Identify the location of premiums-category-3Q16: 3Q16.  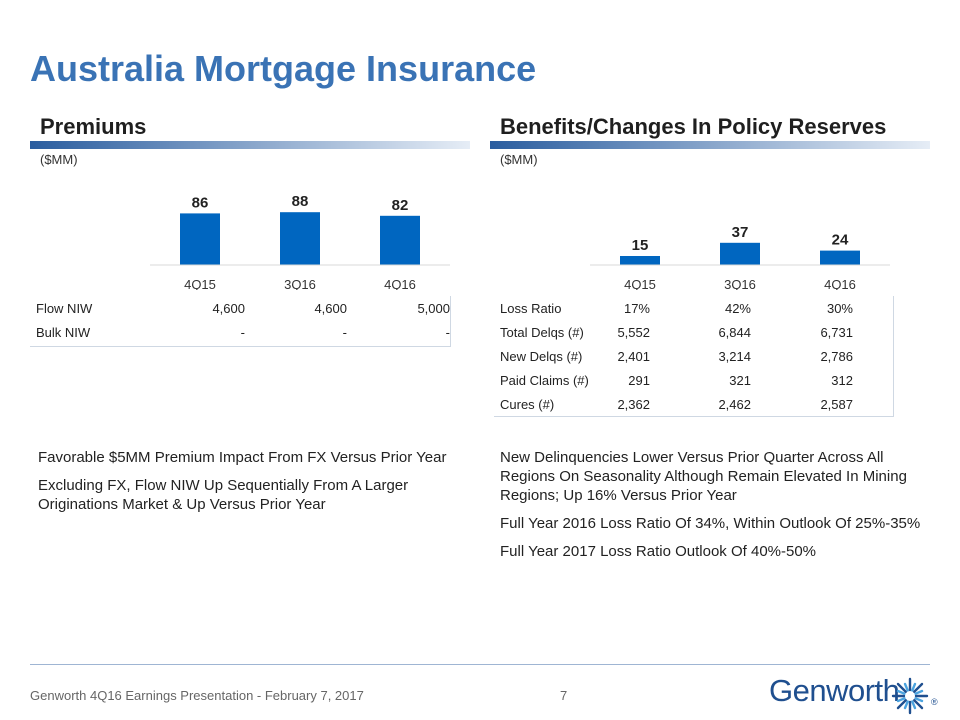
(300, 283).